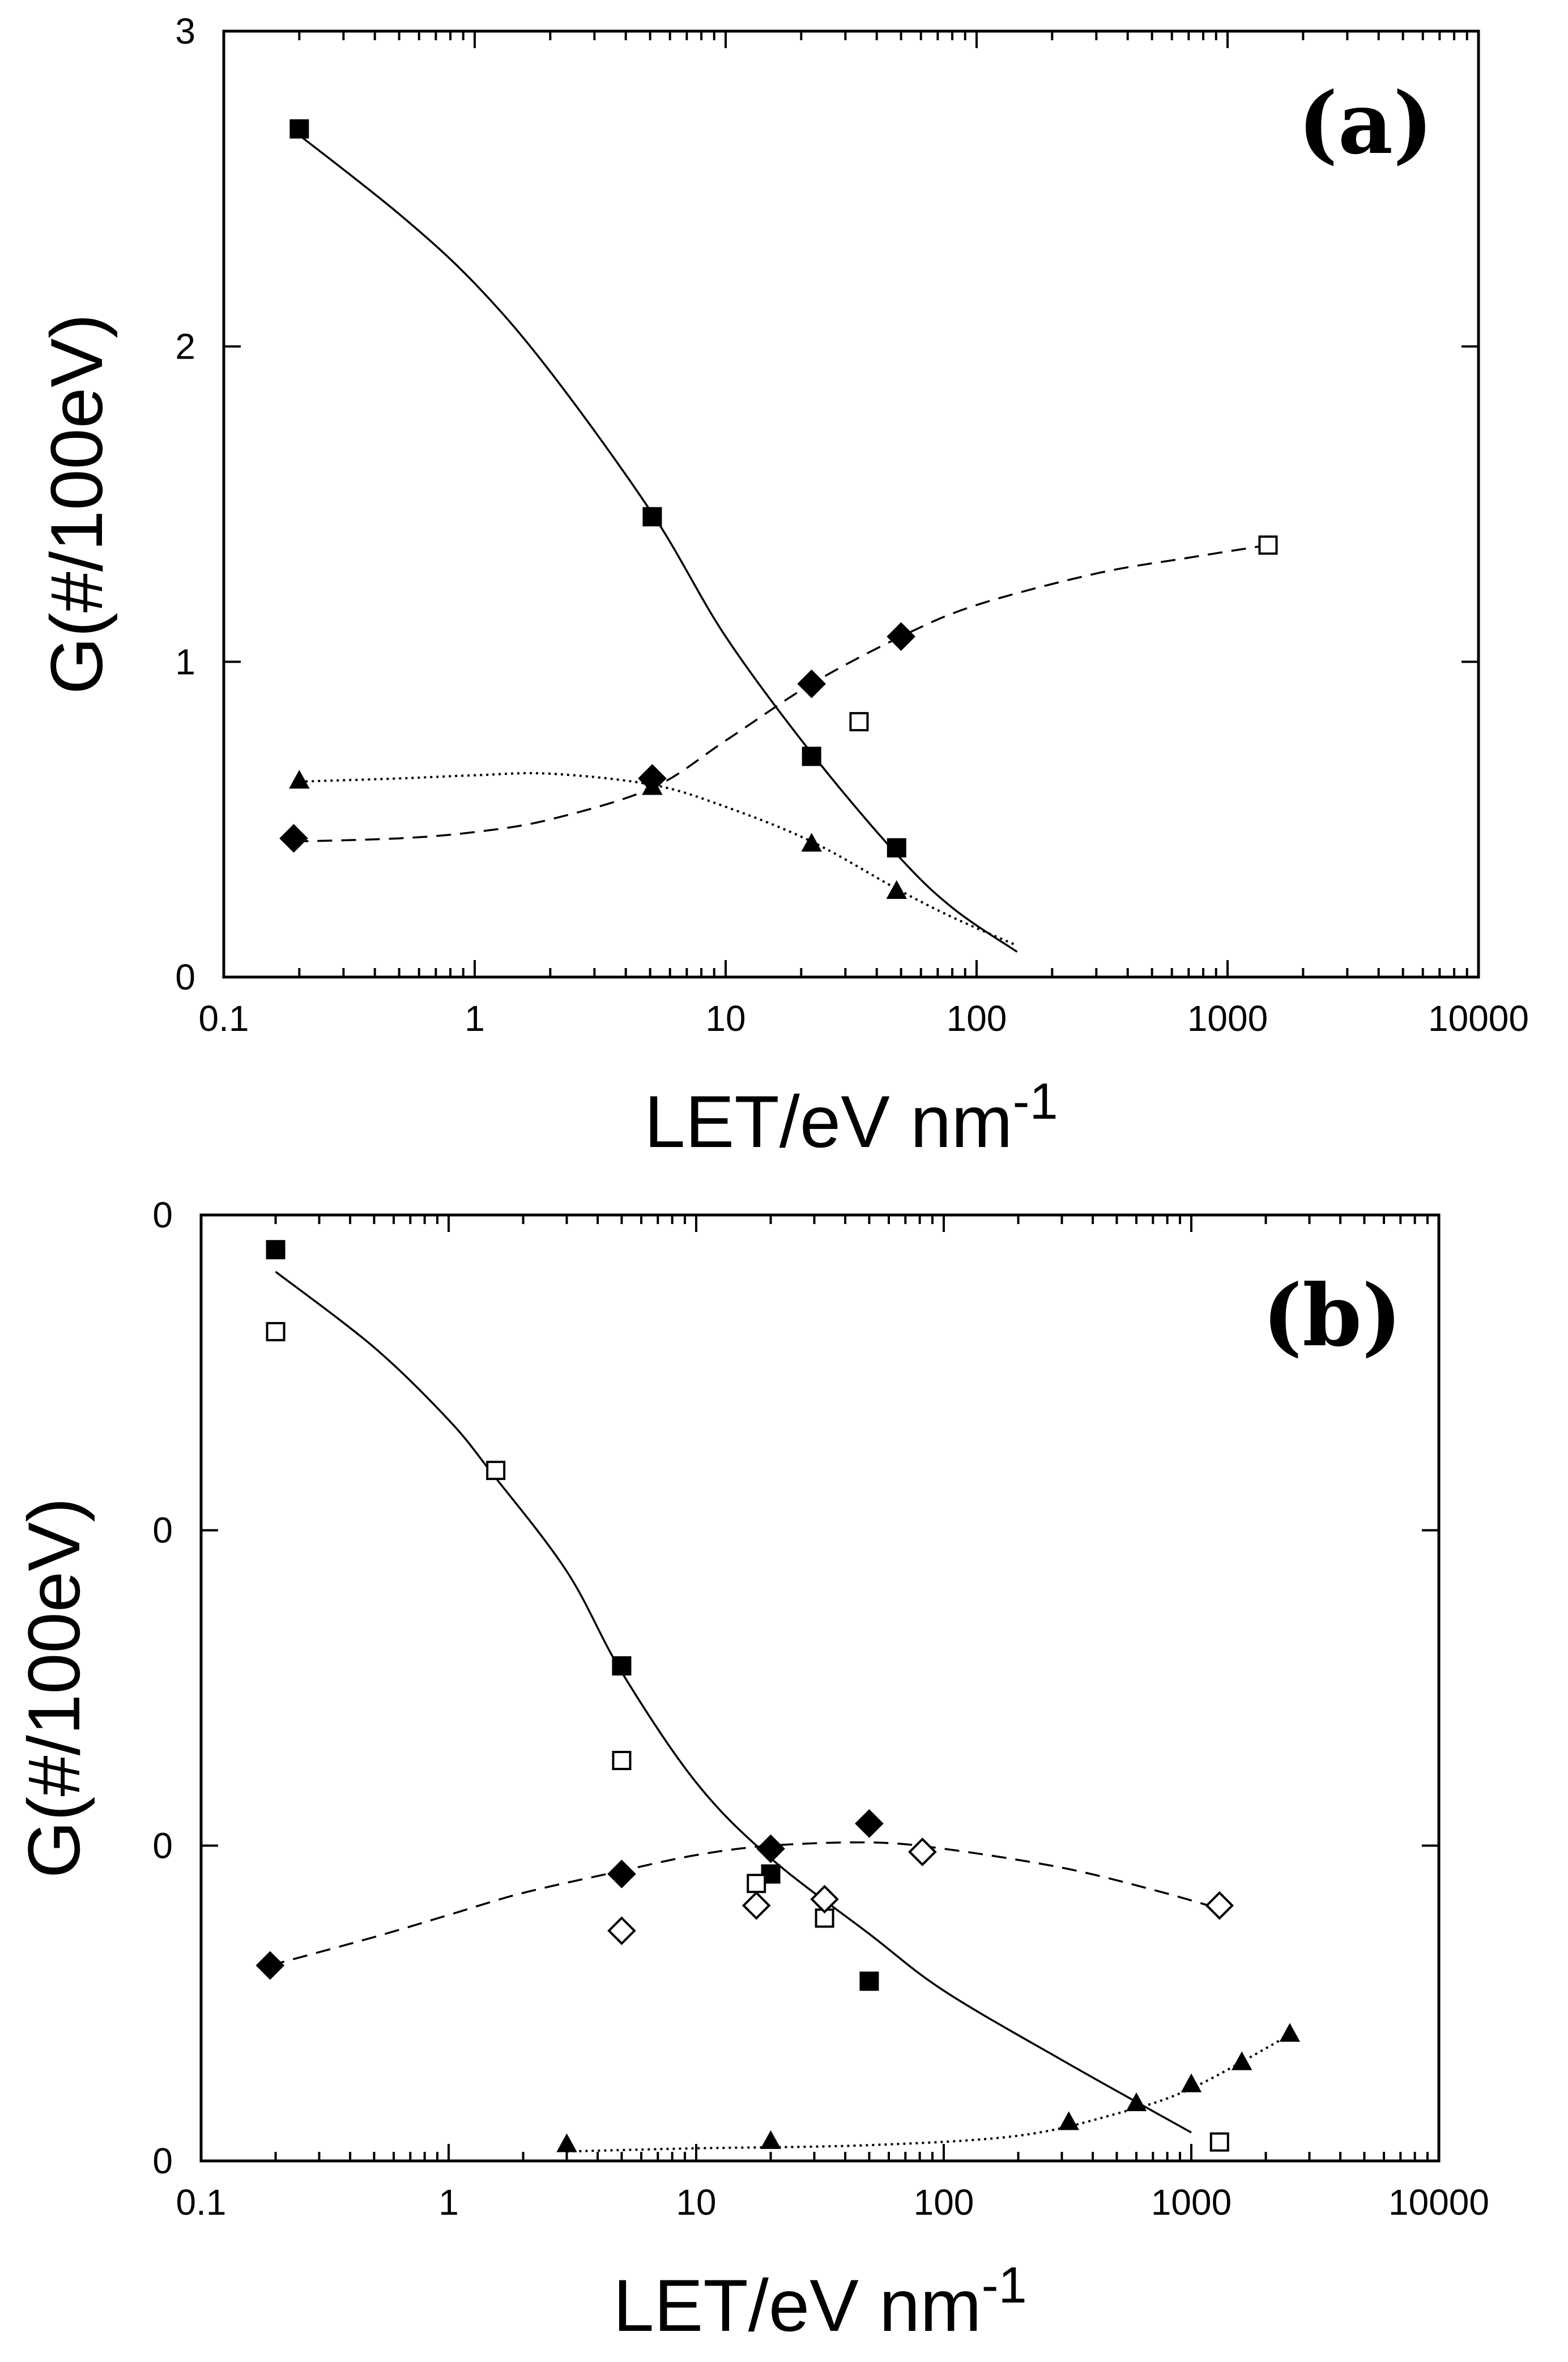  I want to click on y-tick-label: 3, so click(185, 31).